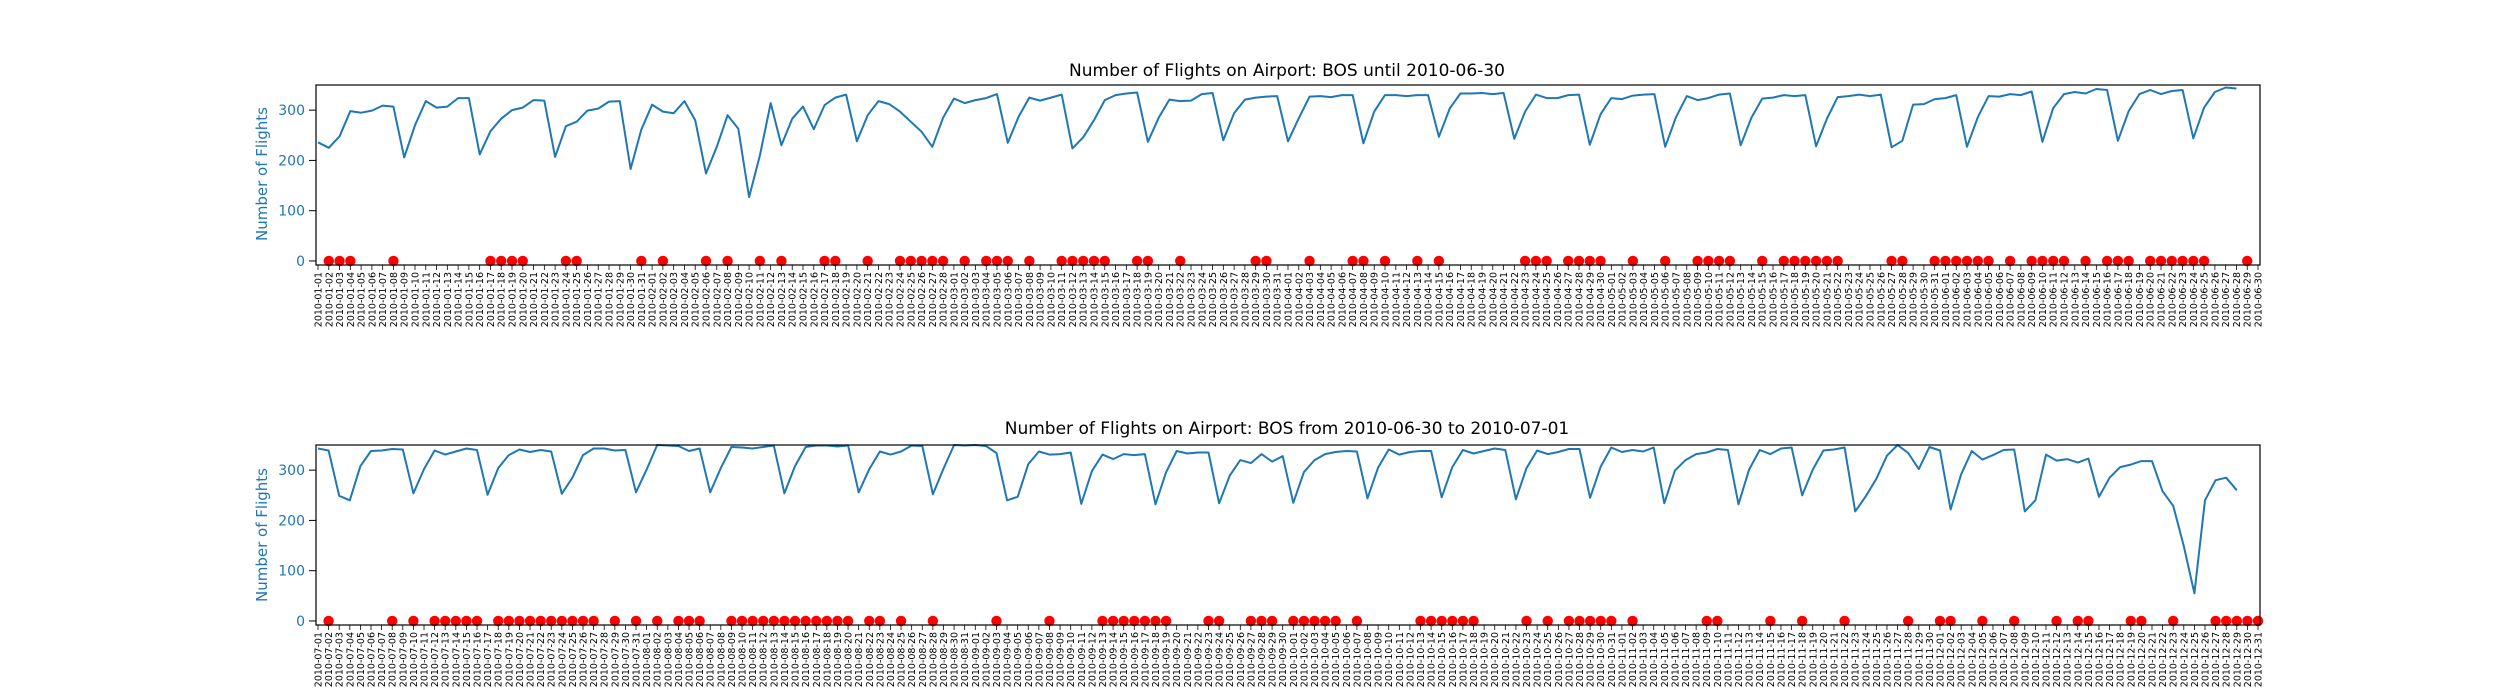  Describe the element at coordinates (2057, 659) in the screenshot. I see `x-tick-label: 2010-12-12` at that location.